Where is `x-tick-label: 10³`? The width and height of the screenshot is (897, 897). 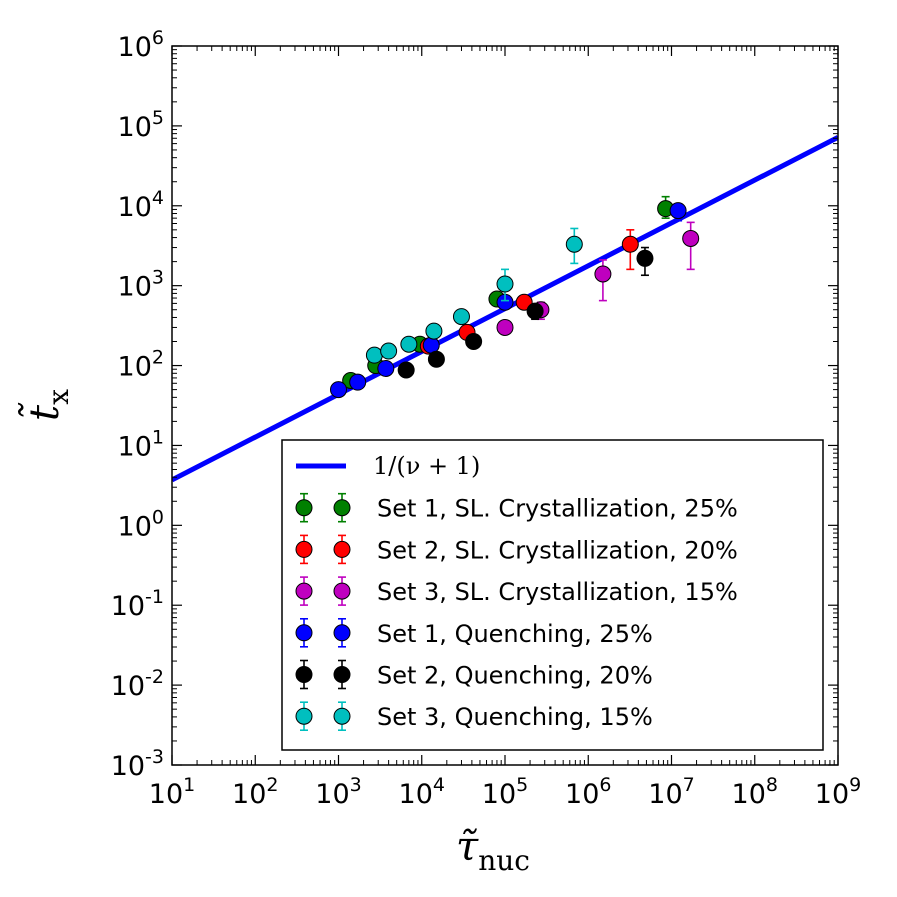
x-tick-label: 10³ is located at coordinates (338, 792).